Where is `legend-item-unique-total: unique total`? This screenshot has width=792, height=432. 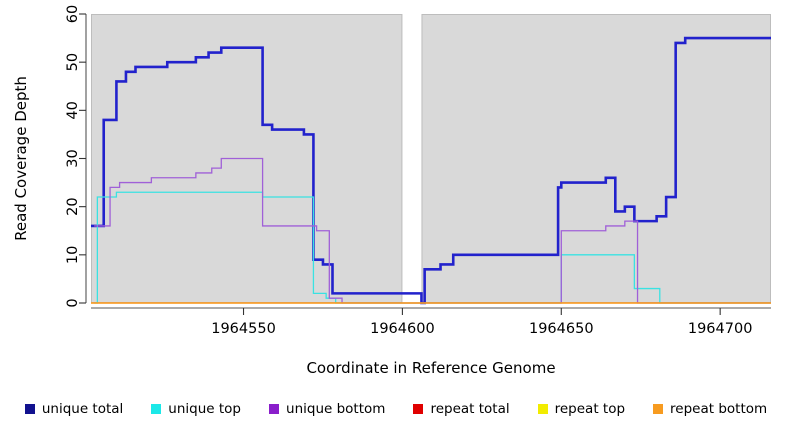
legend-item-unique-total: unique total is located at coordinates (74, 409).